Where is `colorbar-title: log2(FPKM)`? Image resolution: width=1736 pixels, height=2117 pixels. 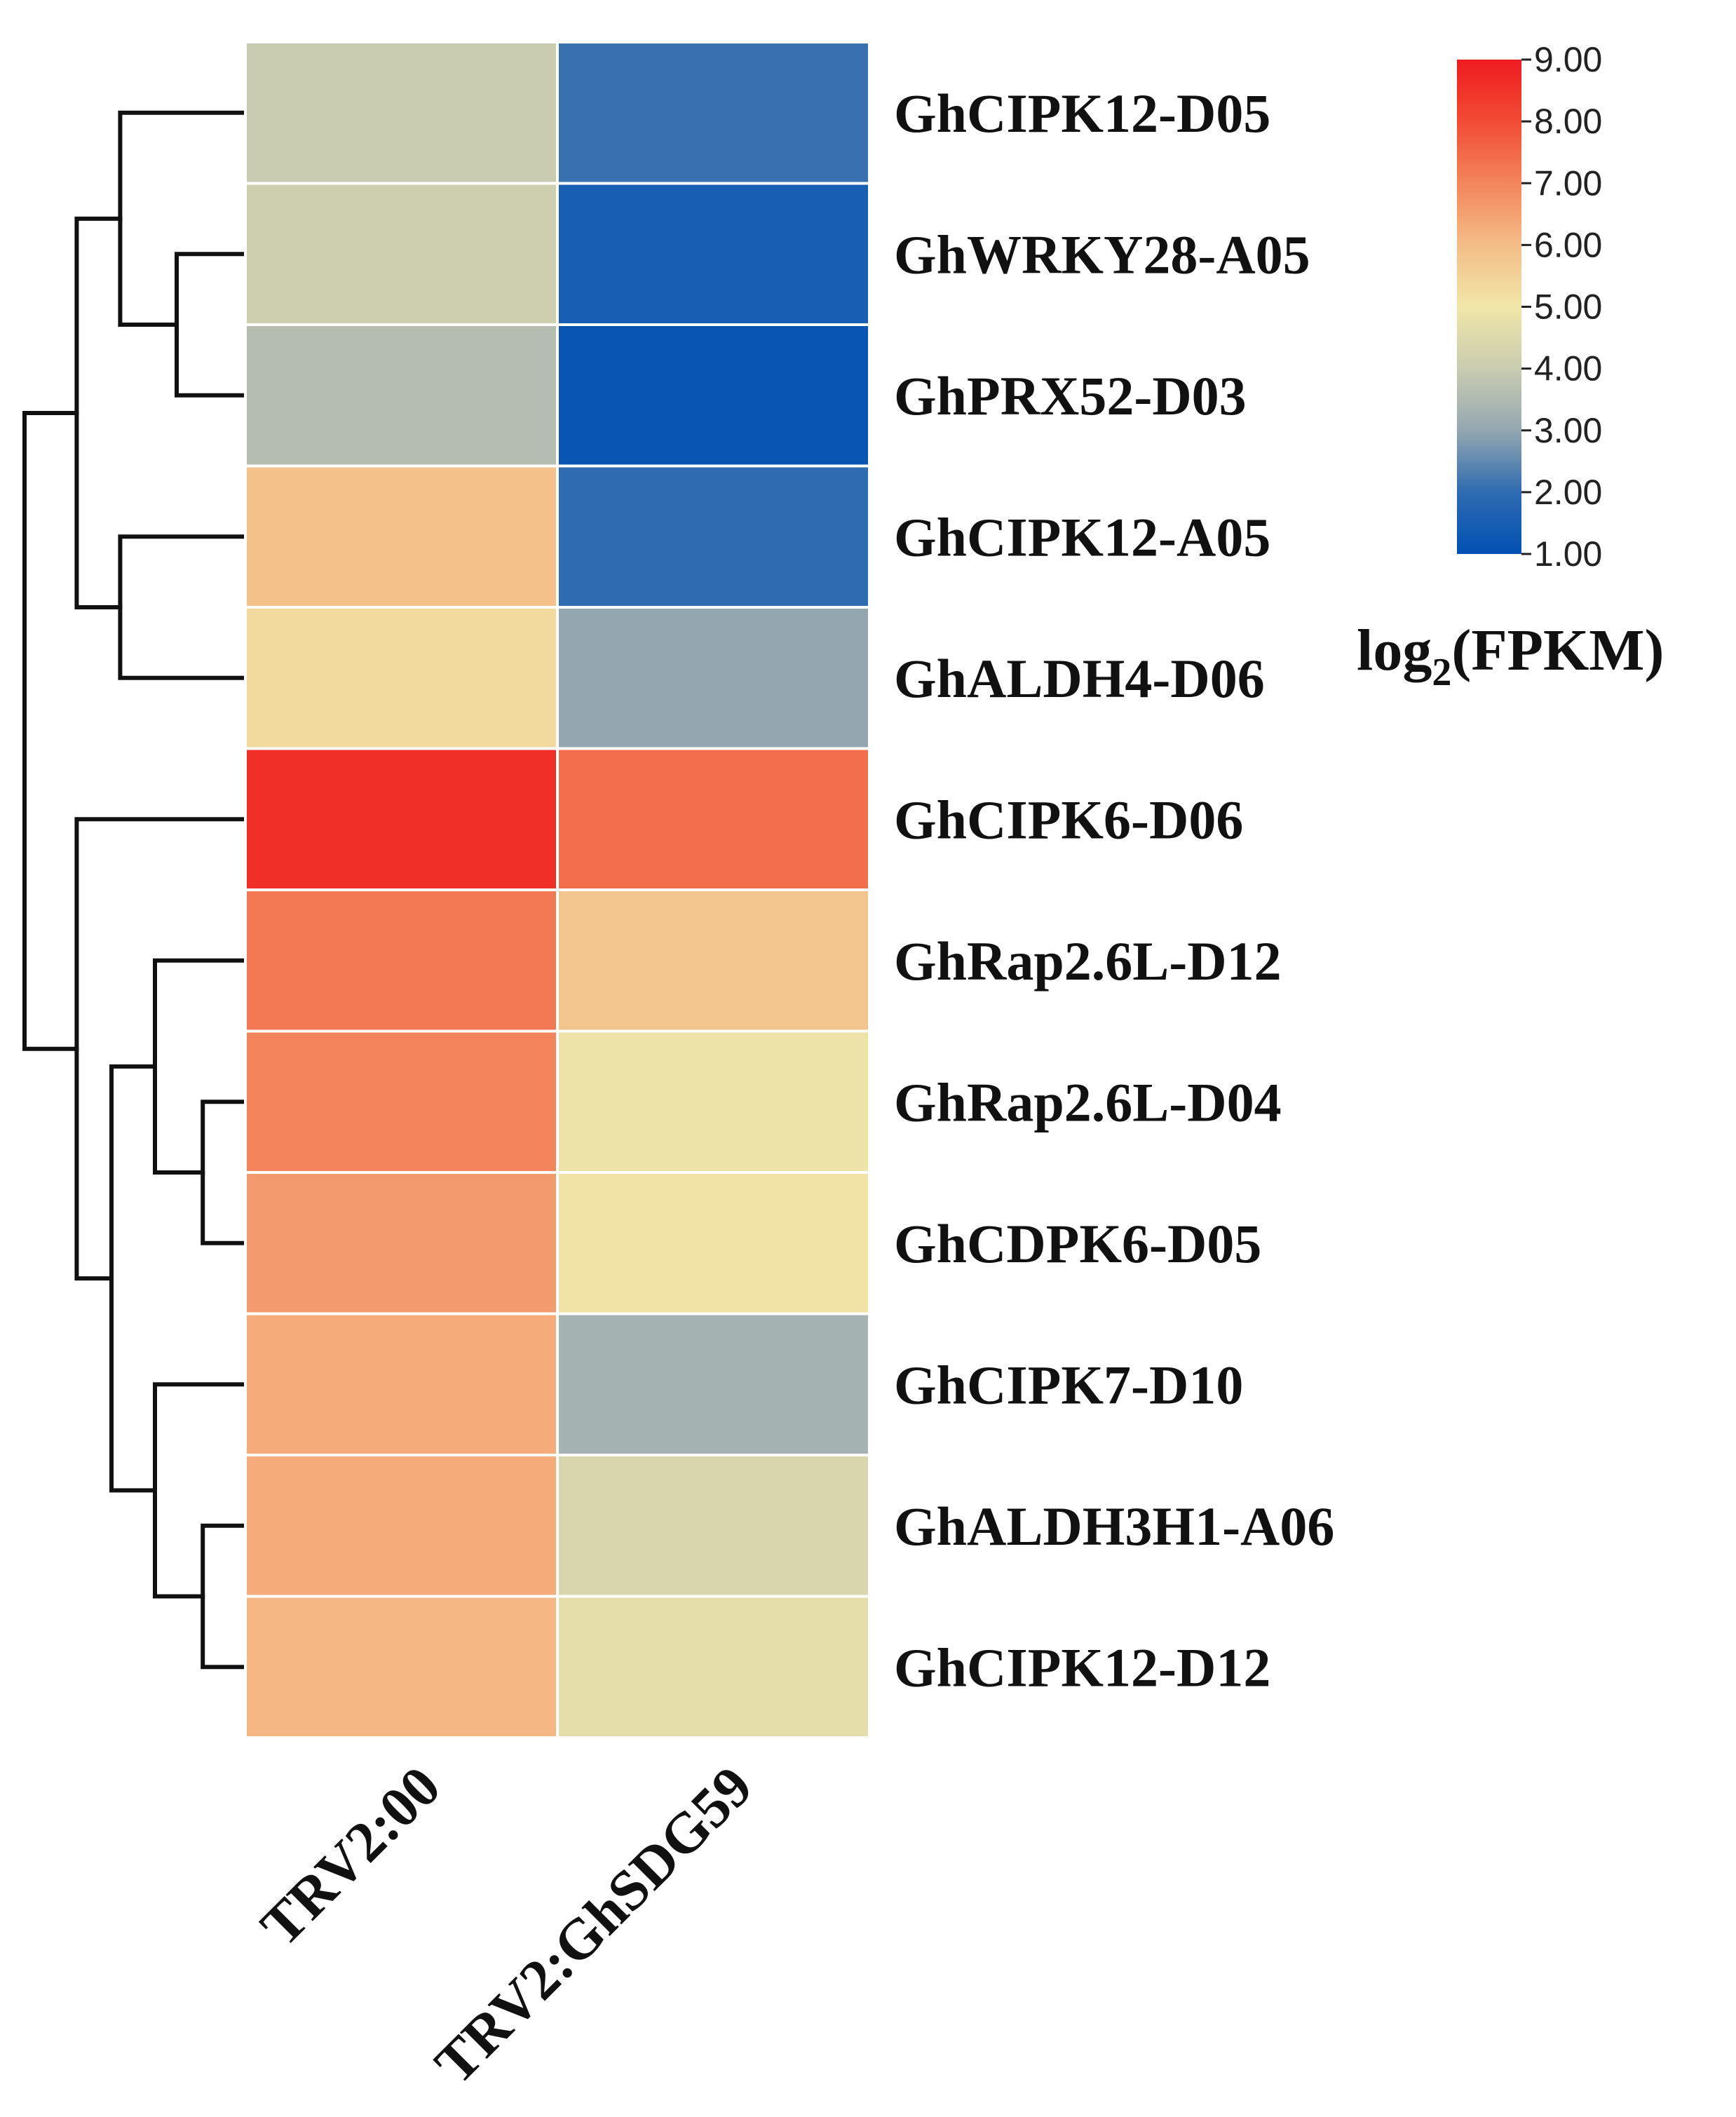 colorbar-title: log2(FPKM) is located at coordinates (1510, 656).